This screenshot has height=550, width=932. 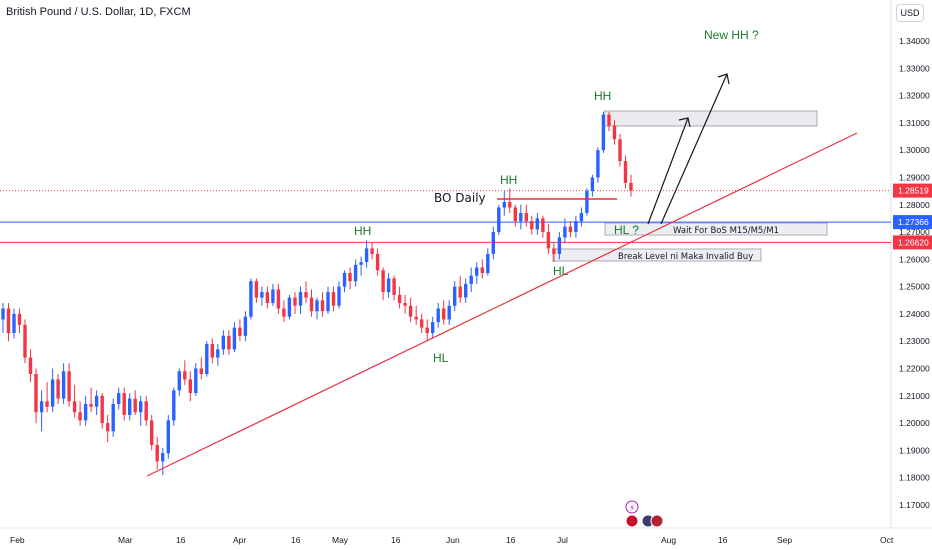 What do you see at coordinates (657, 255) in the screenshot?
I see `invalid-level-box` at bounding box center [657, 255].